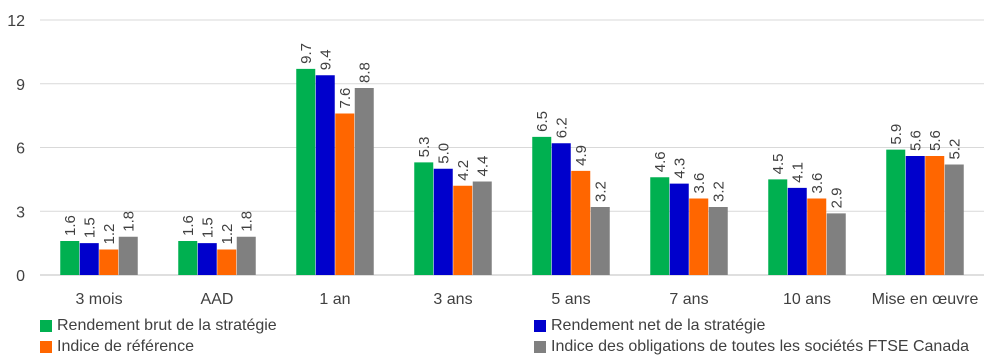  What do you see at coordinates (778, 164) in the screenshot?
I see `data-label: 4.5` at bounding box center [778, 164].